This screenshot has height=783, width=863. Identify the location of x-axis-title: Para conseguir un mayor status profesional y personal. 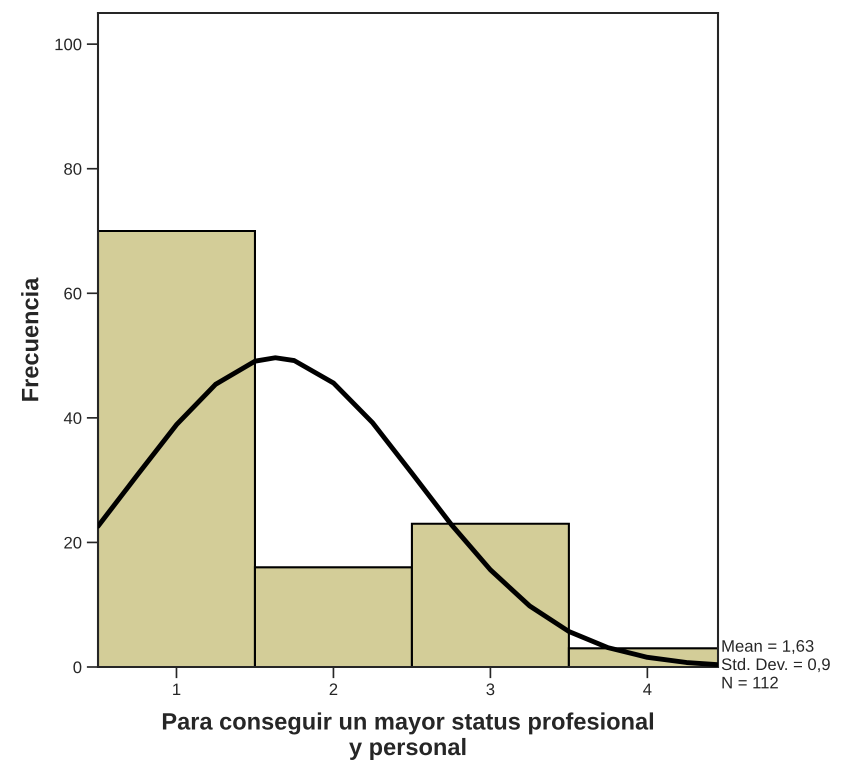
(408, 736).